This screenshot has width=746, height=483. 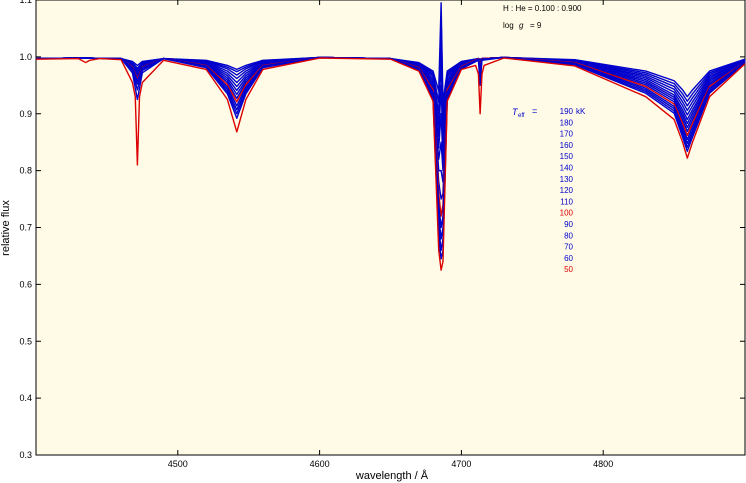 I want to click on legend-entry-90: 90, so click(x=568, y=224).